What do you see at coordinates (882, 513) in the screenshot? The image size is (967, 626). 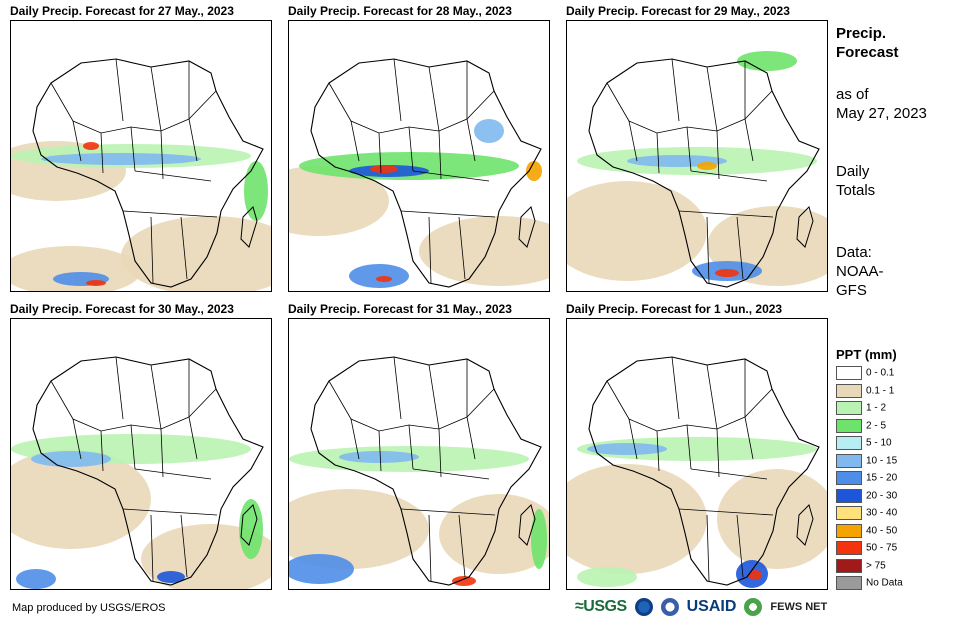 I see `legend-label: 30 - 40` at bounding box center [882, 513].